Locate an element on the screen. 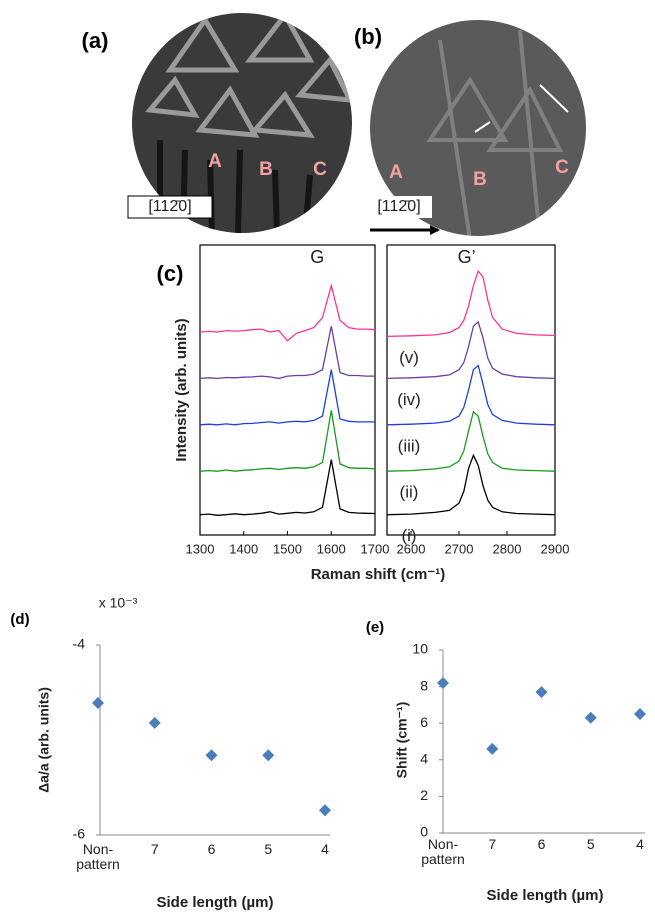  y-tick-label: 6 is located at coordinates (424, 722).